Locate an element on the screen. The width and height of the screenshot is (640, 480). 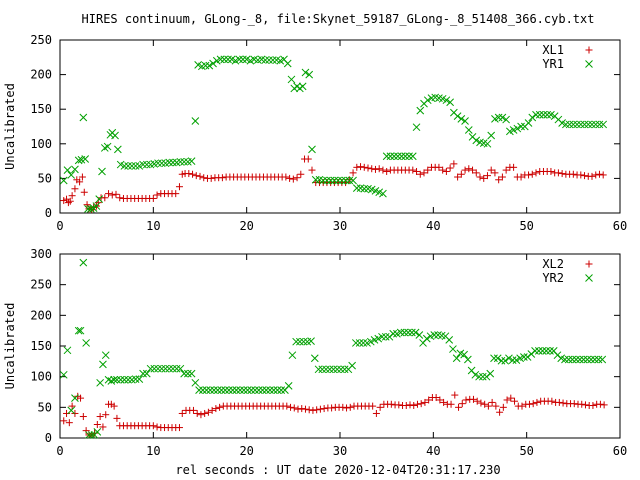
legend-marker-yr2 is located at coordinates (589, 278).